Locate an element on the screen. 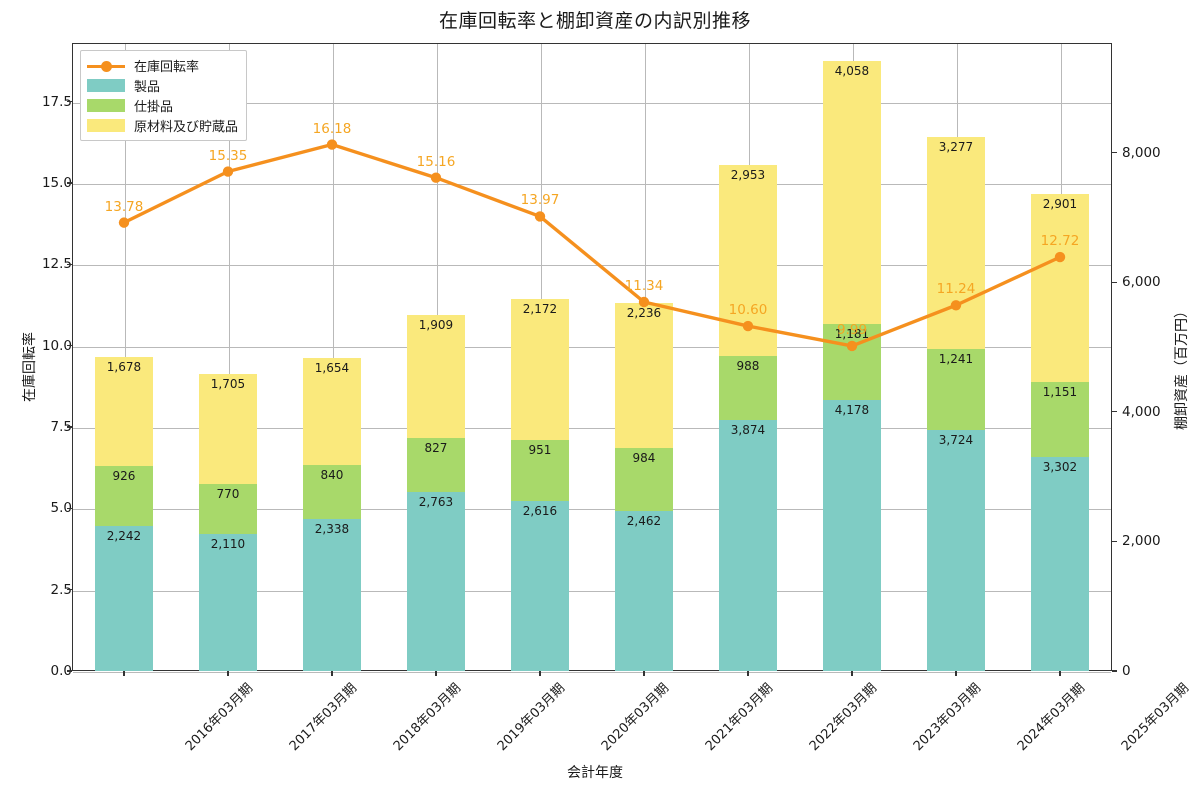  y-tick-label-right: 2,000 is located at coordinates (1141, 541).